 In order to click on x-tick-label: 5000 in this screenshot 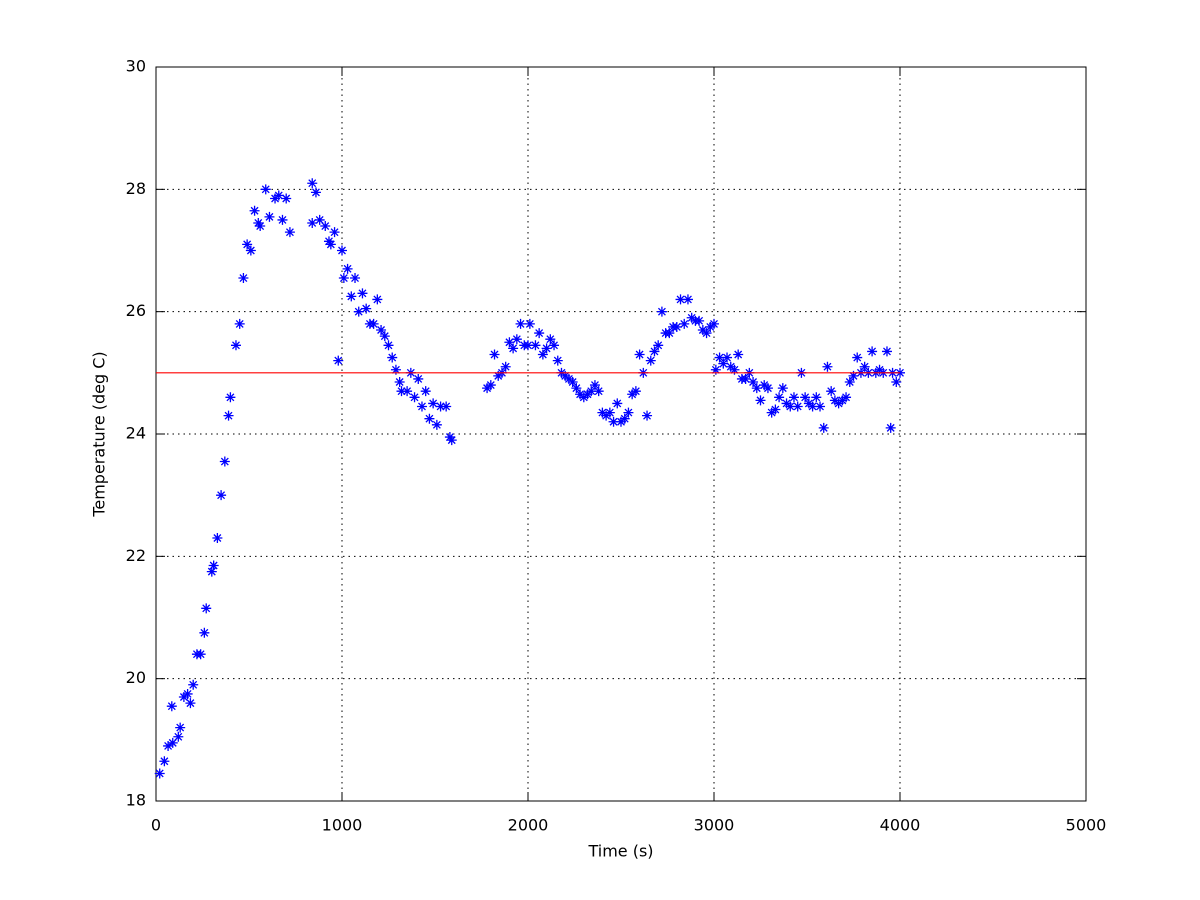, I will do `click(1086, 825)`.